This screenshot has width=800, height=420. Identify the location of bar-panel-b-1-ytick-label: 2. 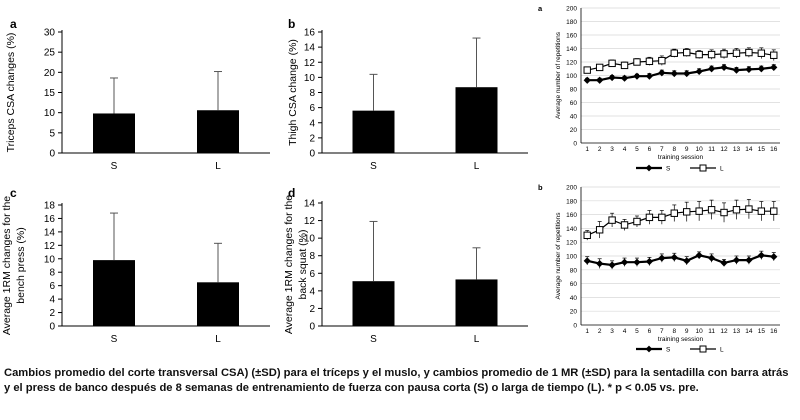
(312, 138).